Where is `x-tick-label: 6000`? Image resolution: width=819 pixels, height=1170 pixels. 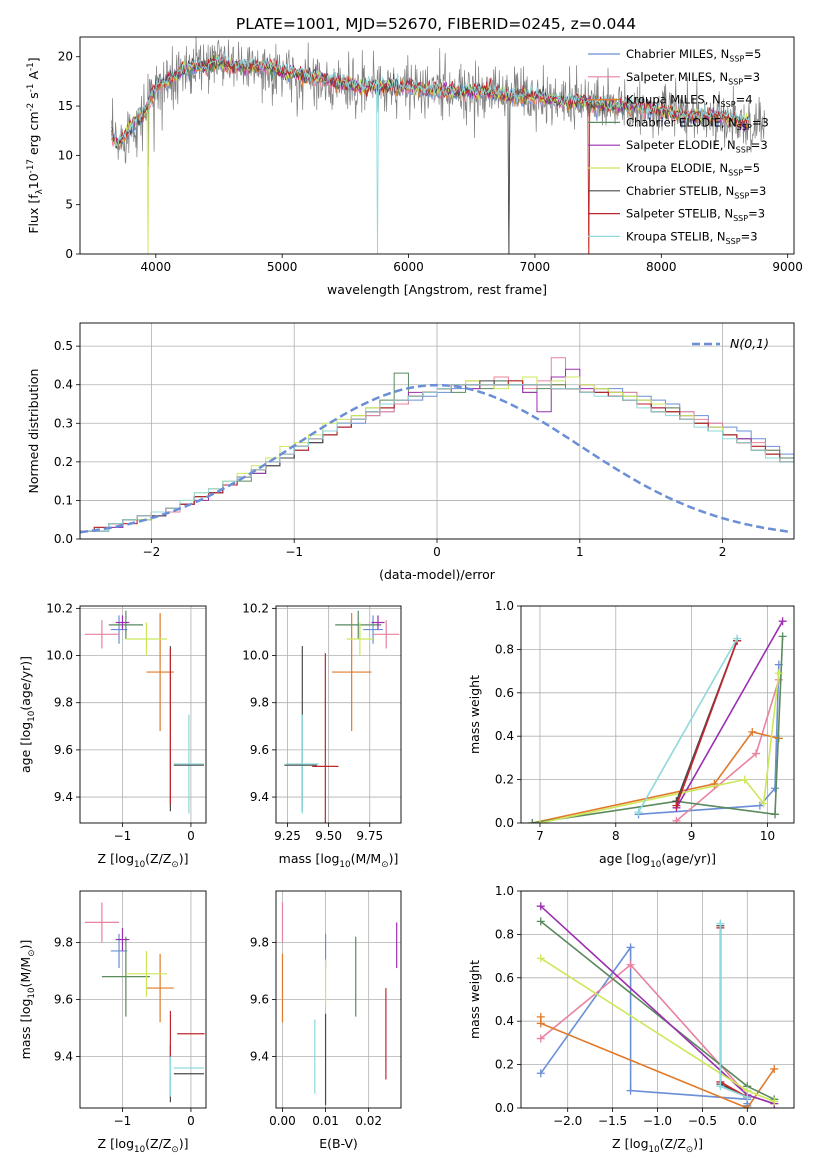
x-tick-label: 6000 is located at coordinates (408, 267).